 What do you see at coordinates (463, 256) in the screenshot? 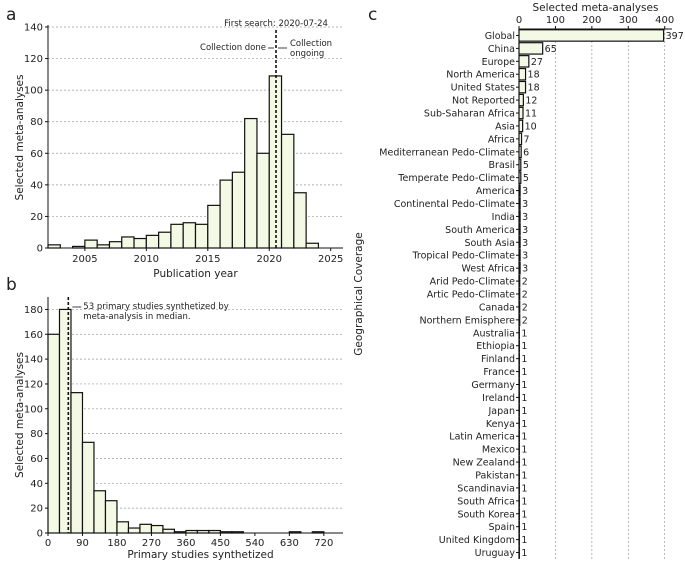
I see `chart-c-category-label: Tropical Pedo-Climate` at bounding box center [463, 256].